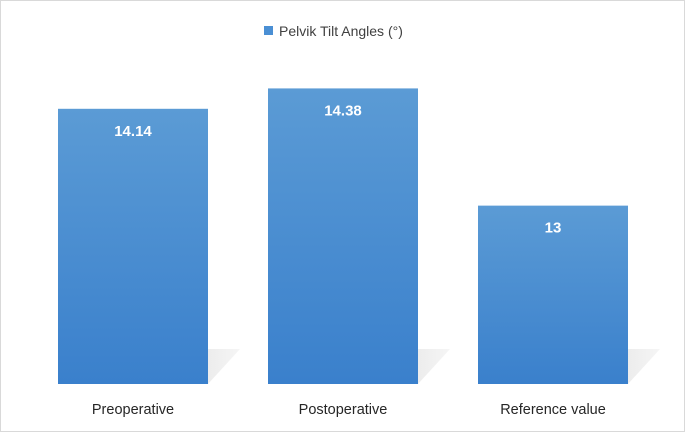 The width and height of the screenshot is (685, 432). Describe the element at coordinates (343, 410) in the screenshot. I see `x-tick-label-postoperative: Postoperative` at that location.